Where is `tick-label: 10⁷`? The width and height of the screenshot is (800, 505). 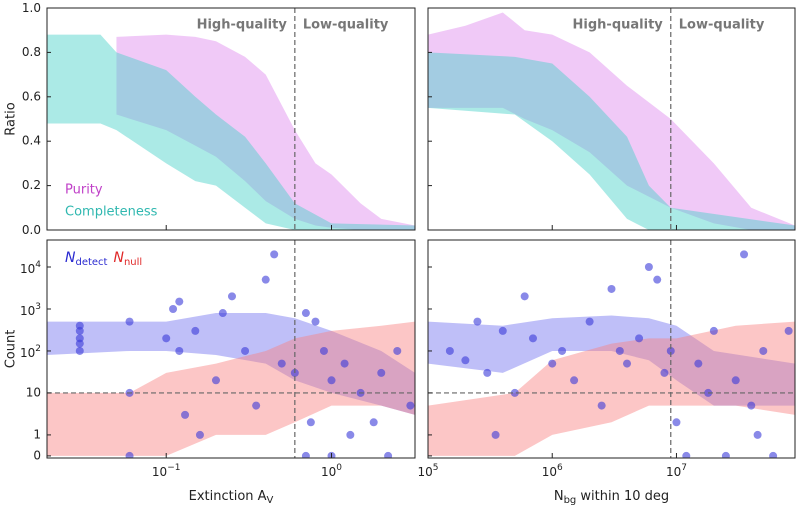 tick-label: 10⁷ is located at coordinates (676, 471).